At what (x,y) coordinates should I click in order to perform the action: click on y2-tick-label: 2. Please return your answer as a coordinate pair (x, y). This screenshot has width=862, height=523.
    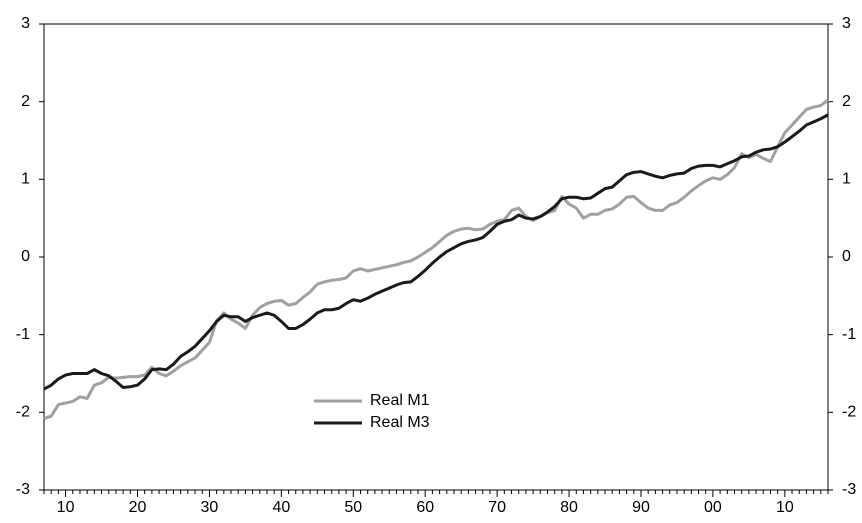
    Looking at the image, I should click on (846, 101).